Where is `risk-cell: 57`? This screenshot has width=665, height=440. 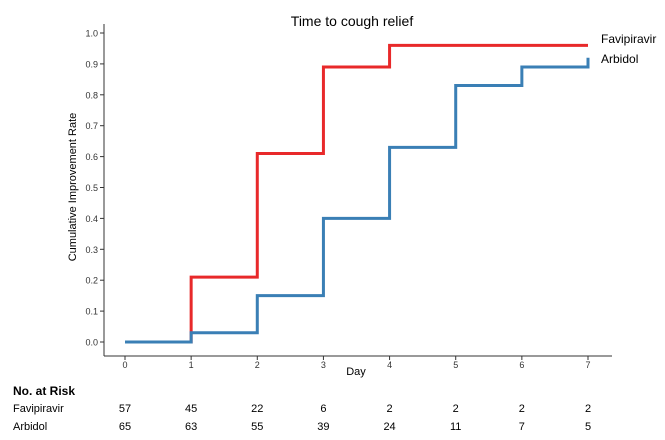
risk-cell: 57 is located at coordinates (125, 409).